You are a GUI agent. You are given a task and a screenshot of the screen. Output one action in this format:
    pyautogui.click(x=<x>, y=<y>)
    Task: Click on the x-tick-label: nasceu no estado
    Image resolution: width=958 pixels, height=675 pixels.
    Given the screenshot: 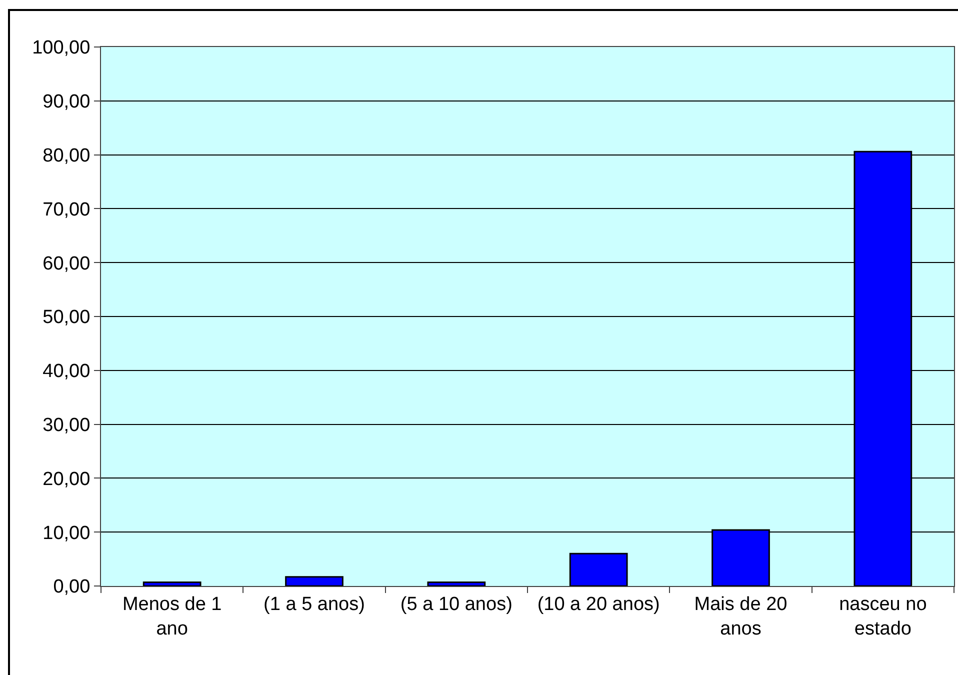 What is the action you would take?
    pyautogui.click(x=883, y=617)
    